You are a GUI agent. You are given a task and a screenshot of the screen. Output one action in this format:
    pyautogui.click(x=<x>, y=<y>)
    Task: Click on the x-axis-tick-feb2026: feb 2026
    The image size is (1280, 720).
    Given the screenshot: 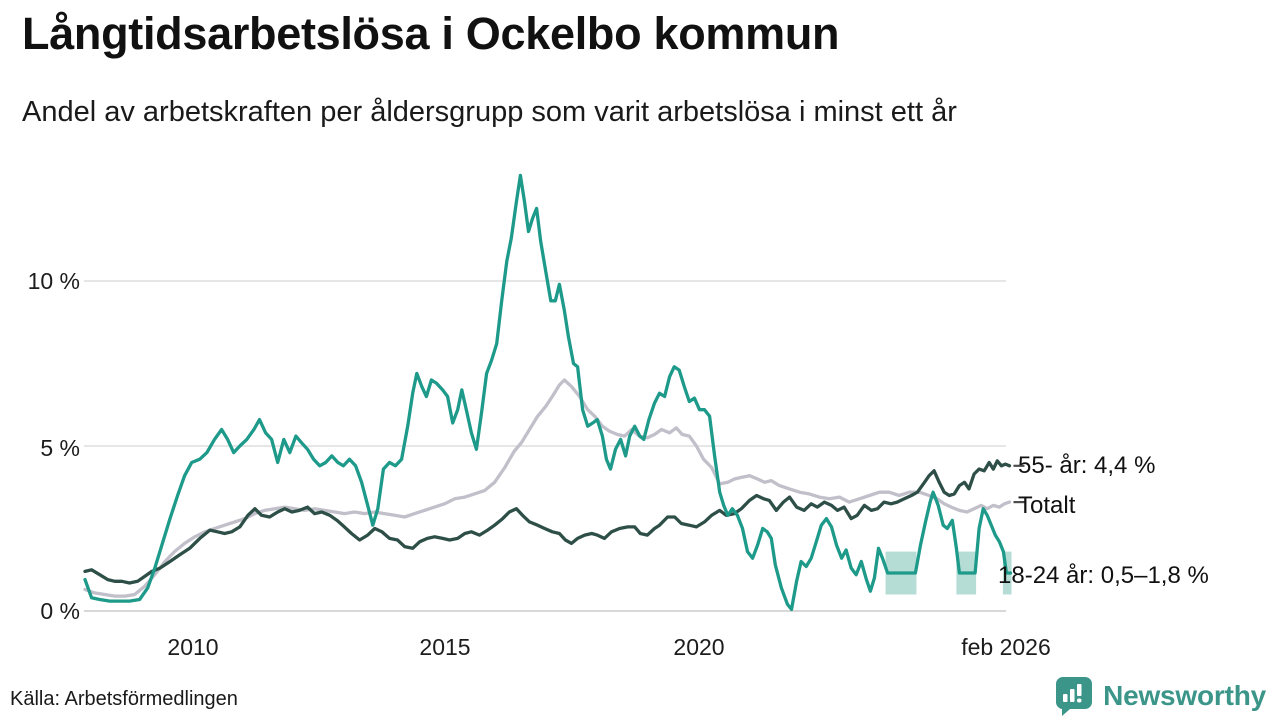 What is the action you would take?
    pyautogui.click(x=1006, y=647)
    